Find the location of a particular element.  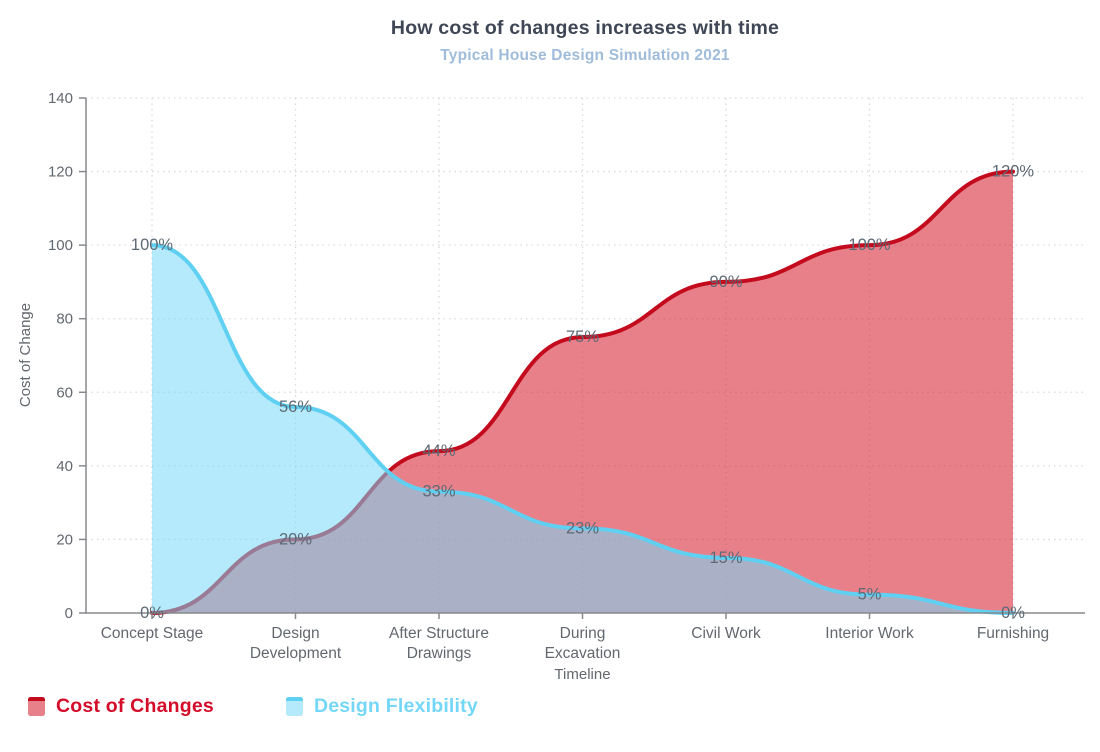

x-tick-label: Design is located at coordinates (295, 633).